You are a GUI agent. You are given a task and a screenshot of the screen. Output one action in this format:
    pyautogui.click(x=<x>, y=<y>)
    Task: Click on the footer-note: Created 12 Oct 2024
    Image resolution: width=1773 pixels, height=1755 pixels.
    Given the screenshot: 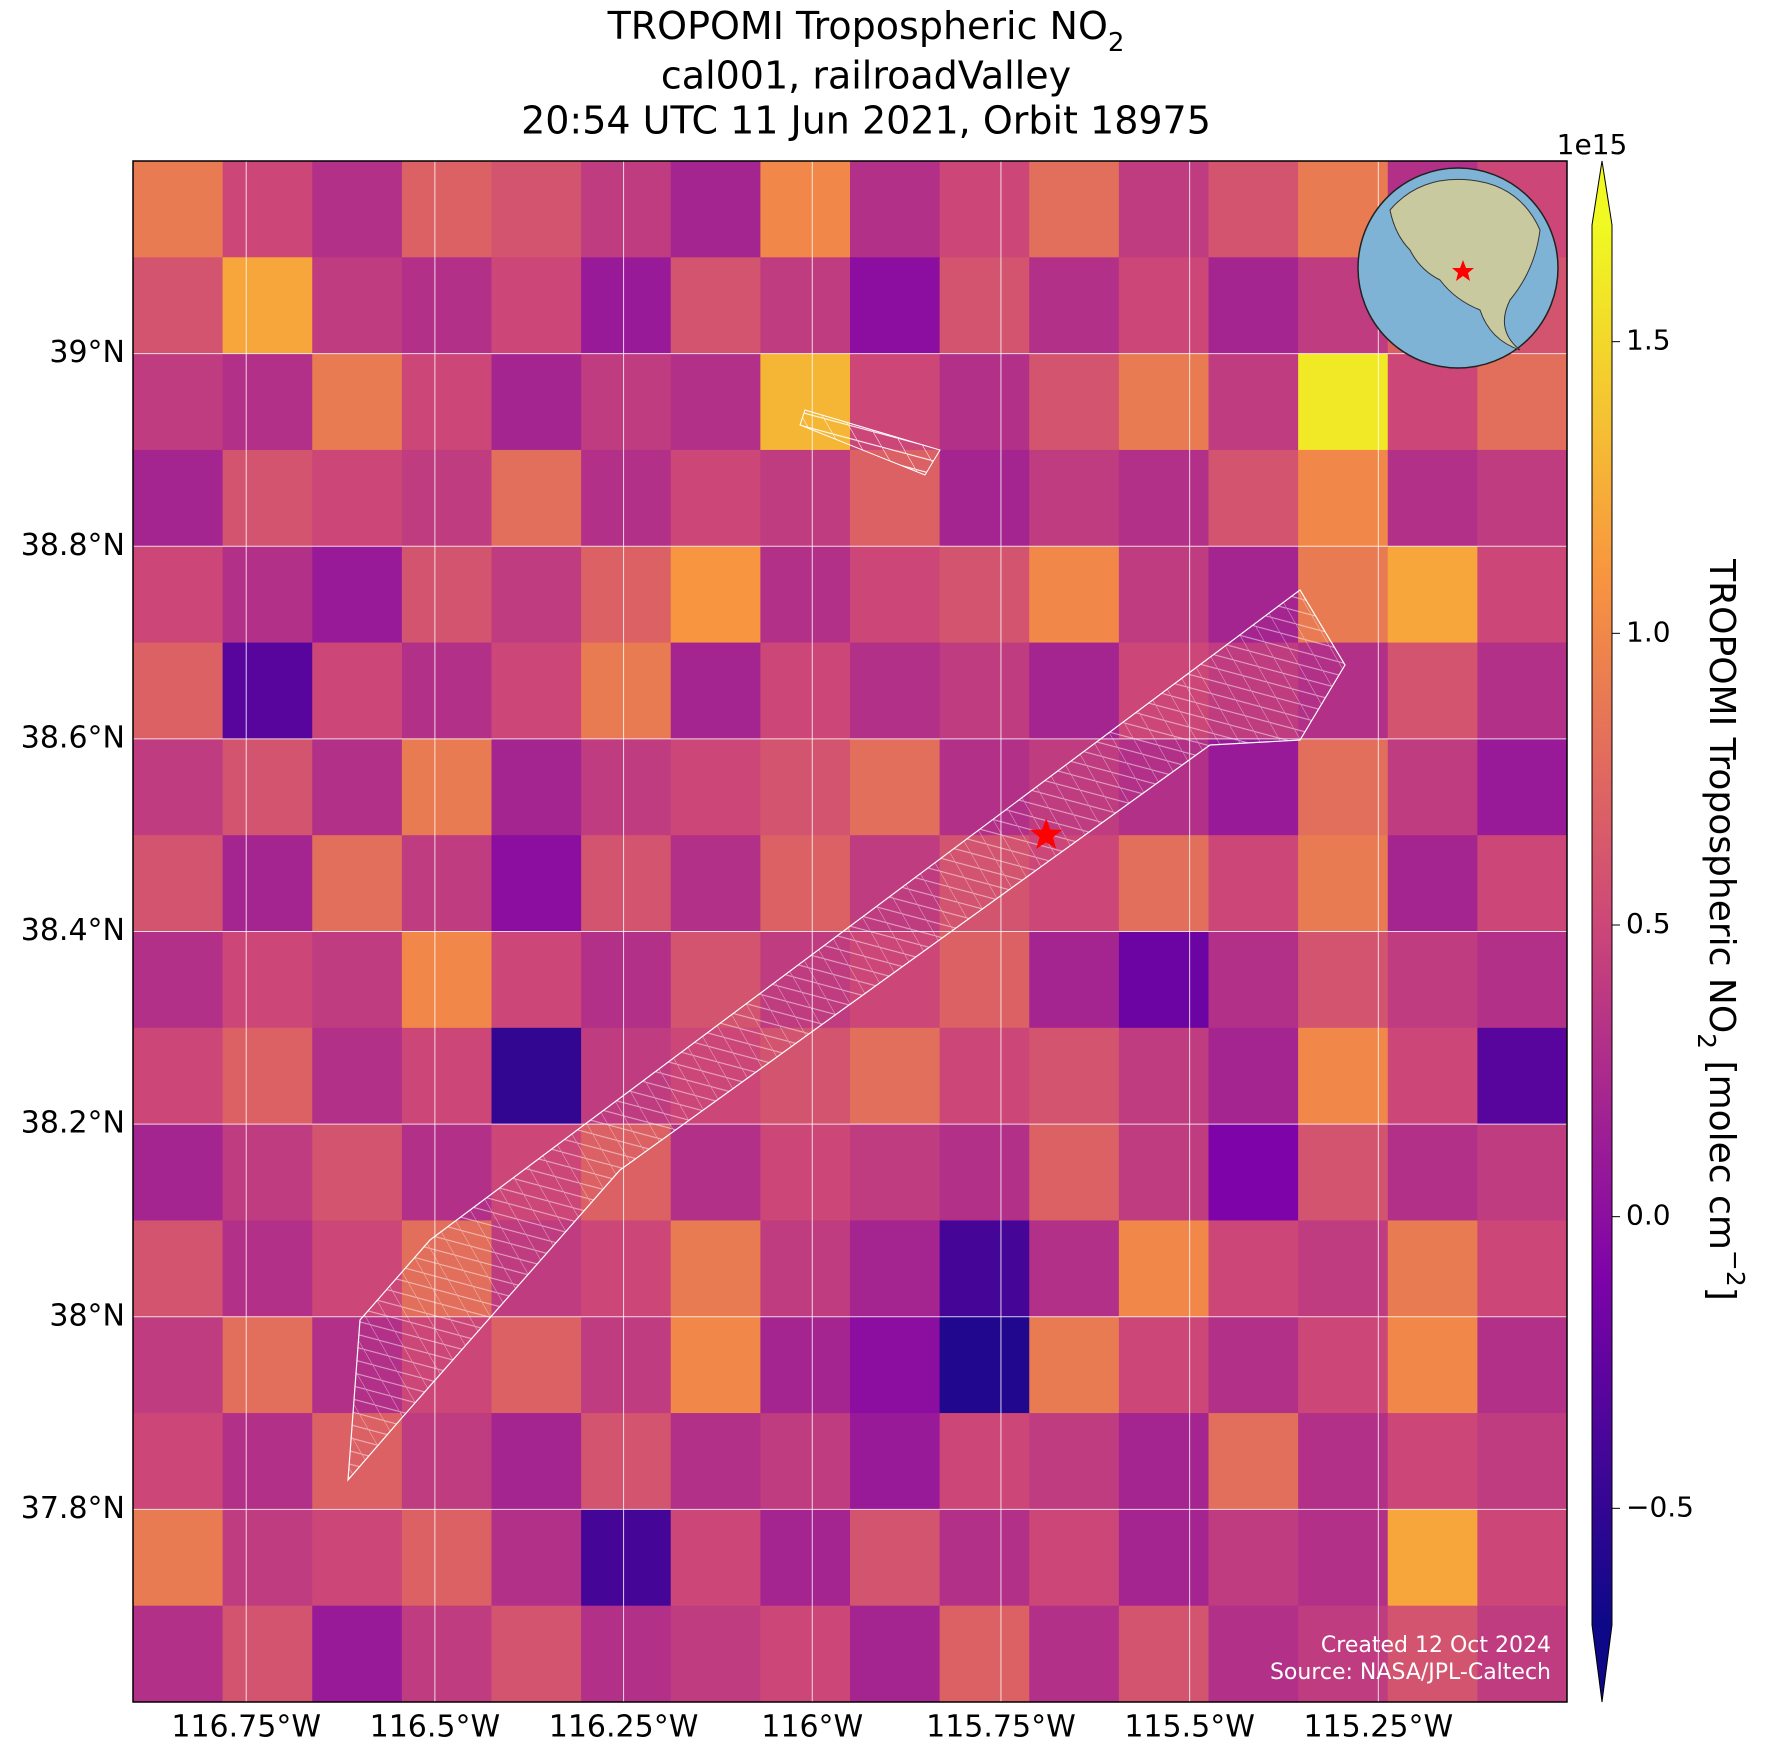 What is the action you would take?
    pyautogui.click(x=1436, y=1645)
    